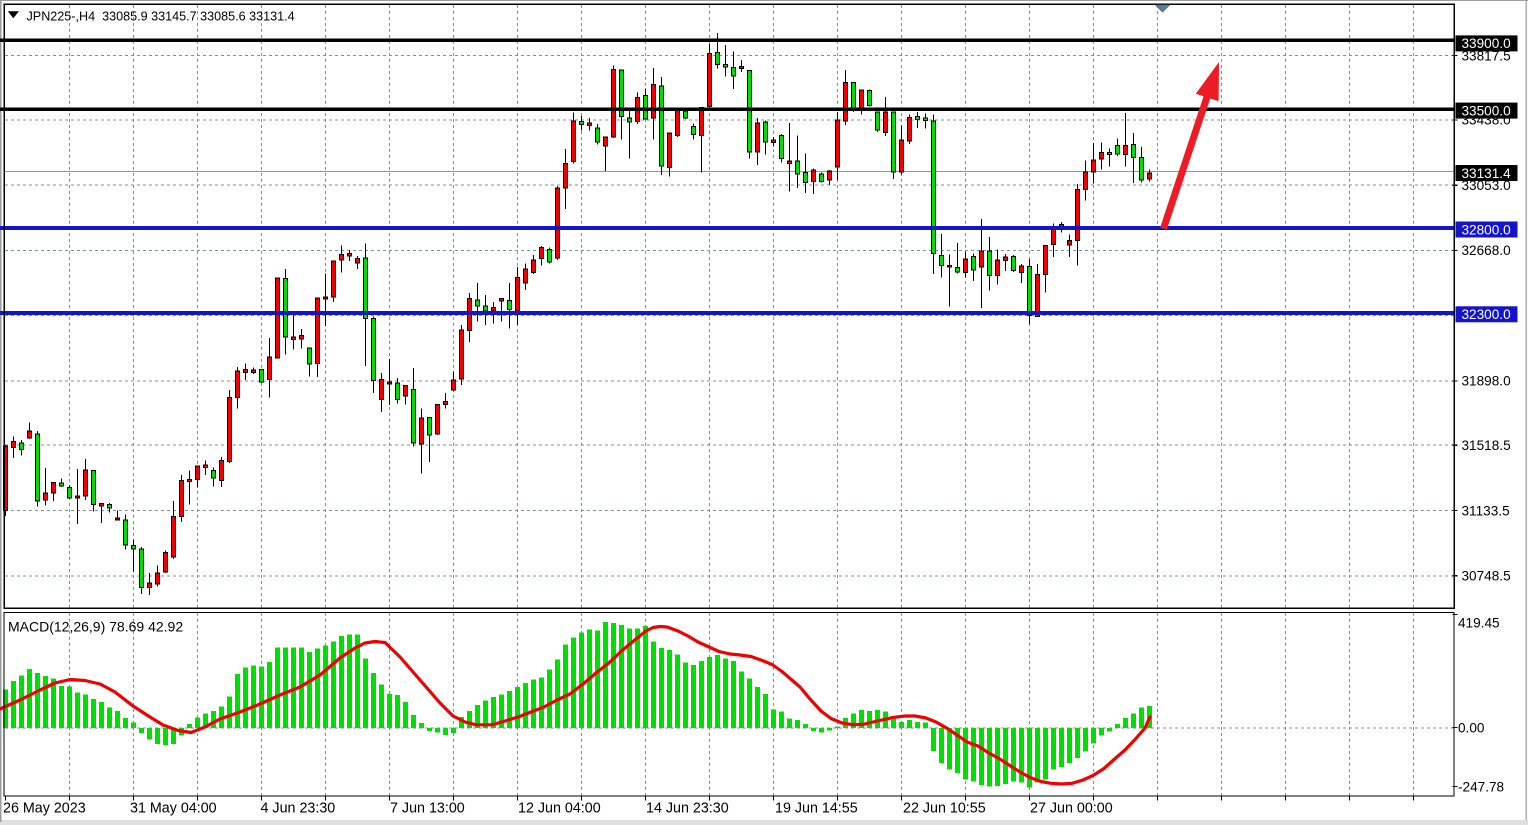 The image size is (1528, 825). What do you see at coordinates (44, 809) in the screenshot?
I see `svg-text: 26 May 2023` at bounding box center [44, 809].